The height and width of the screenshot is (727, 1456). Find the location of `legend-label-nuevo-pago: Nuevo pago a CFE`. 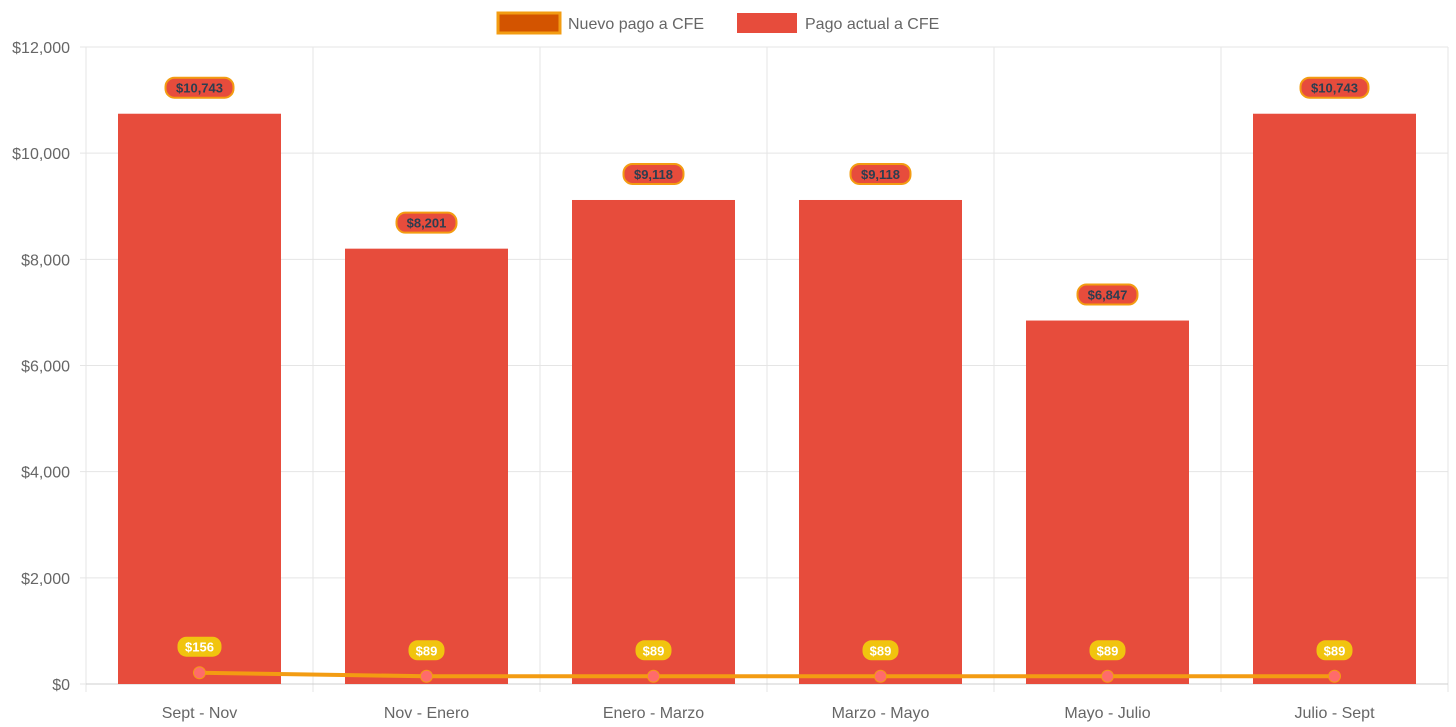

legend-label-nuevo-pago: Nuevo pago a CFE is located at coordinates (636, 24).